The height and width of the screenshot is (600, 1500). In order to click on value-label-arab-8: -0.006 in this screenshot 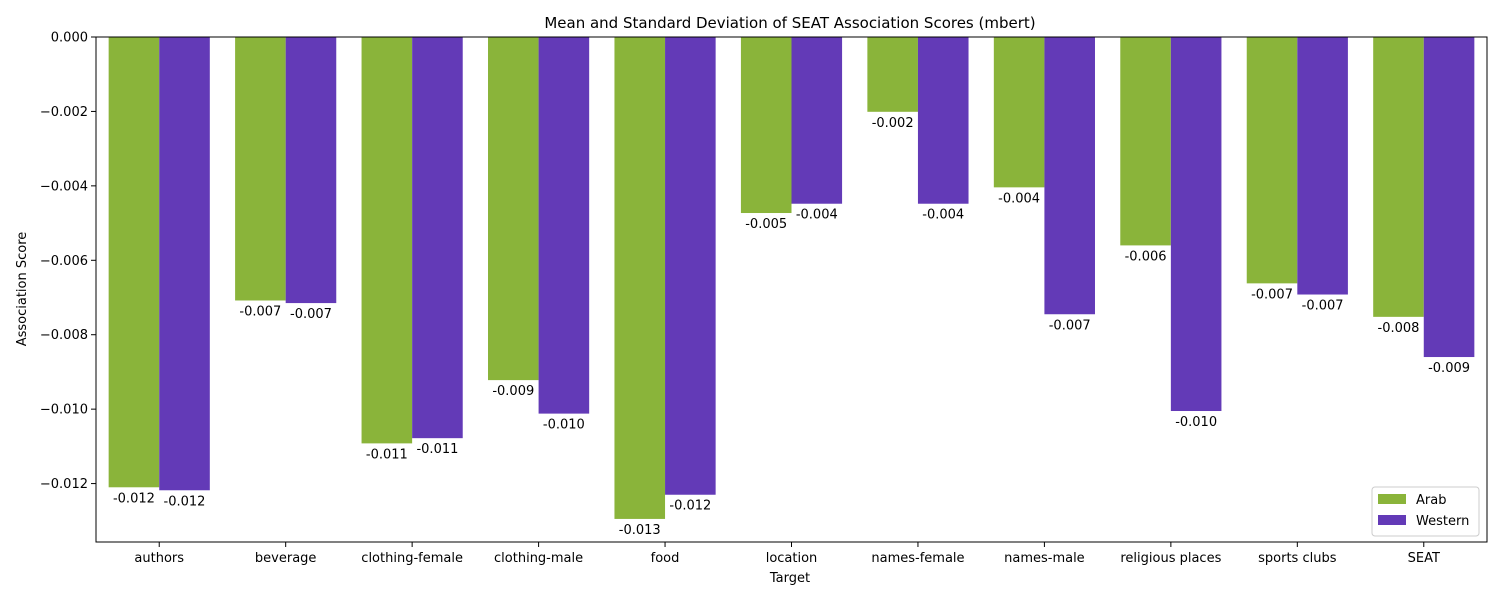, I will do `click(1146, 256)`.